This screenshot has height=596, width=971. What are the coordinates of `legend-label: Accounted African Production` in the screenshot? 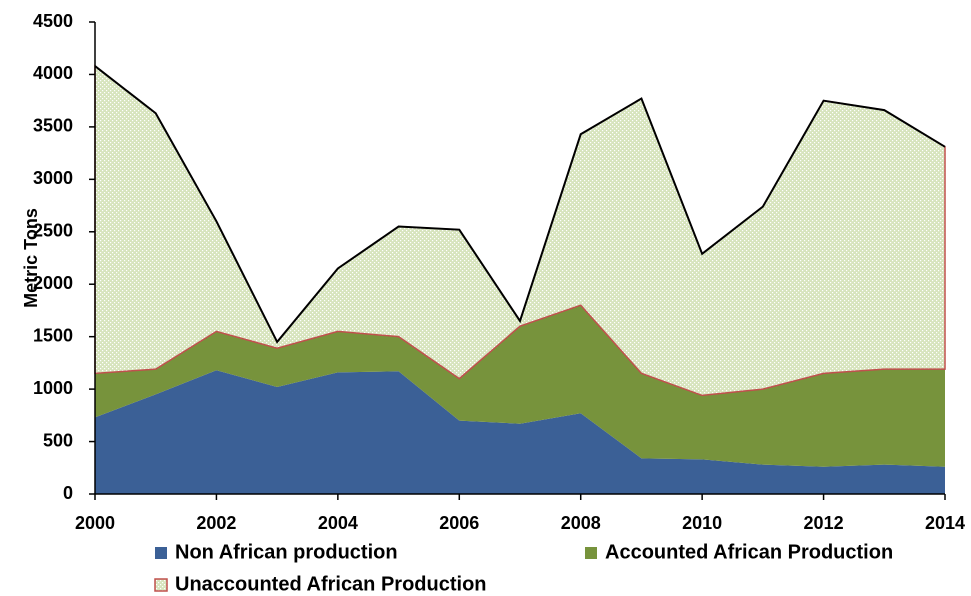 It's located at (749, 552).